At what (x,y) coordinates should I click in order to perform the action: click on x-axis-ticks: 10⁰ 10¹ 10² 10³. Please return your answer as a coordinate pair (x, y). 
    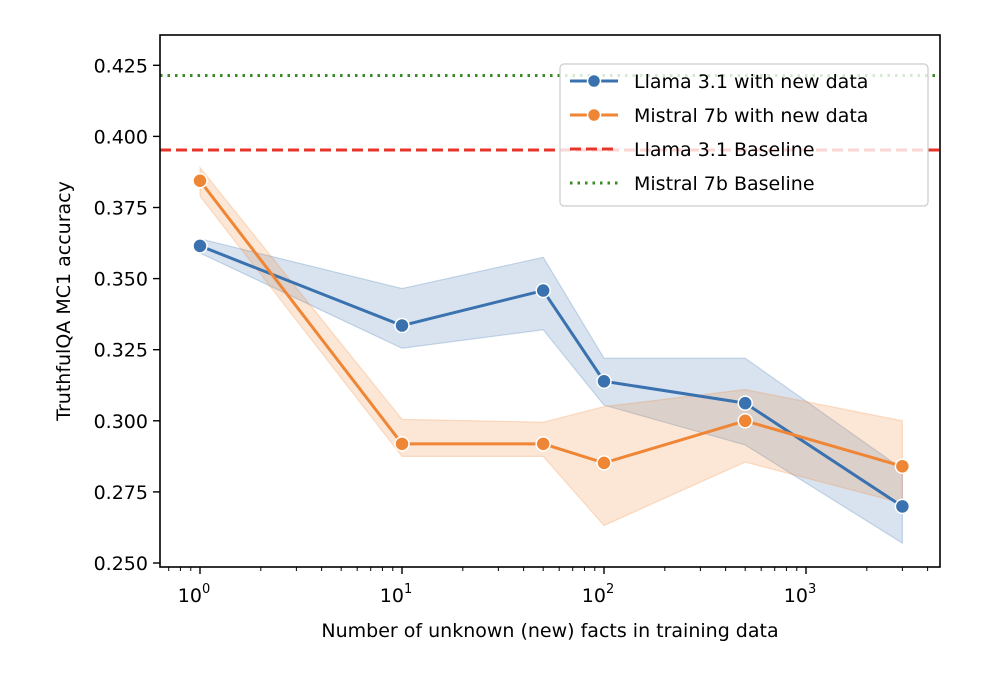
    Looking at the image, I should click on (548, 587).